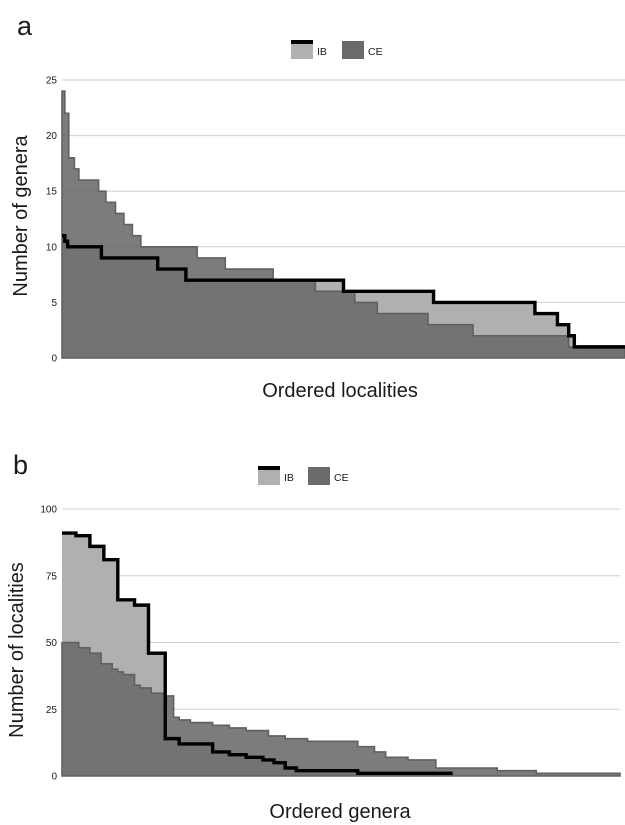 Image resolution: width=625 pixels, height=825 pixels. I want to click on y-tick-labels: 0 25 50 75 100, so click(48, 644).